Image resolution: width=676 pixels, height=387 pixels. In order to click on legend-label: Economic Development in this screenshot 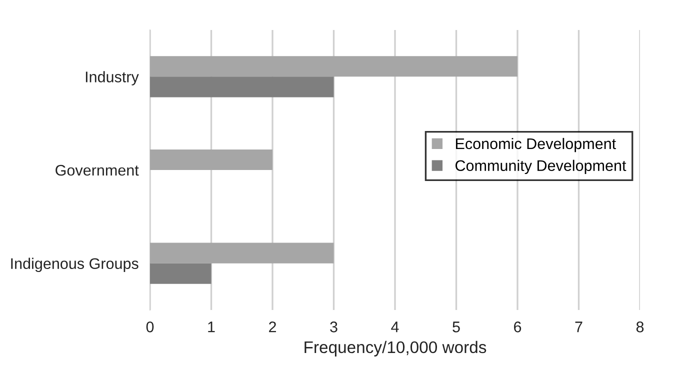, I will do `click(536, 145)`.